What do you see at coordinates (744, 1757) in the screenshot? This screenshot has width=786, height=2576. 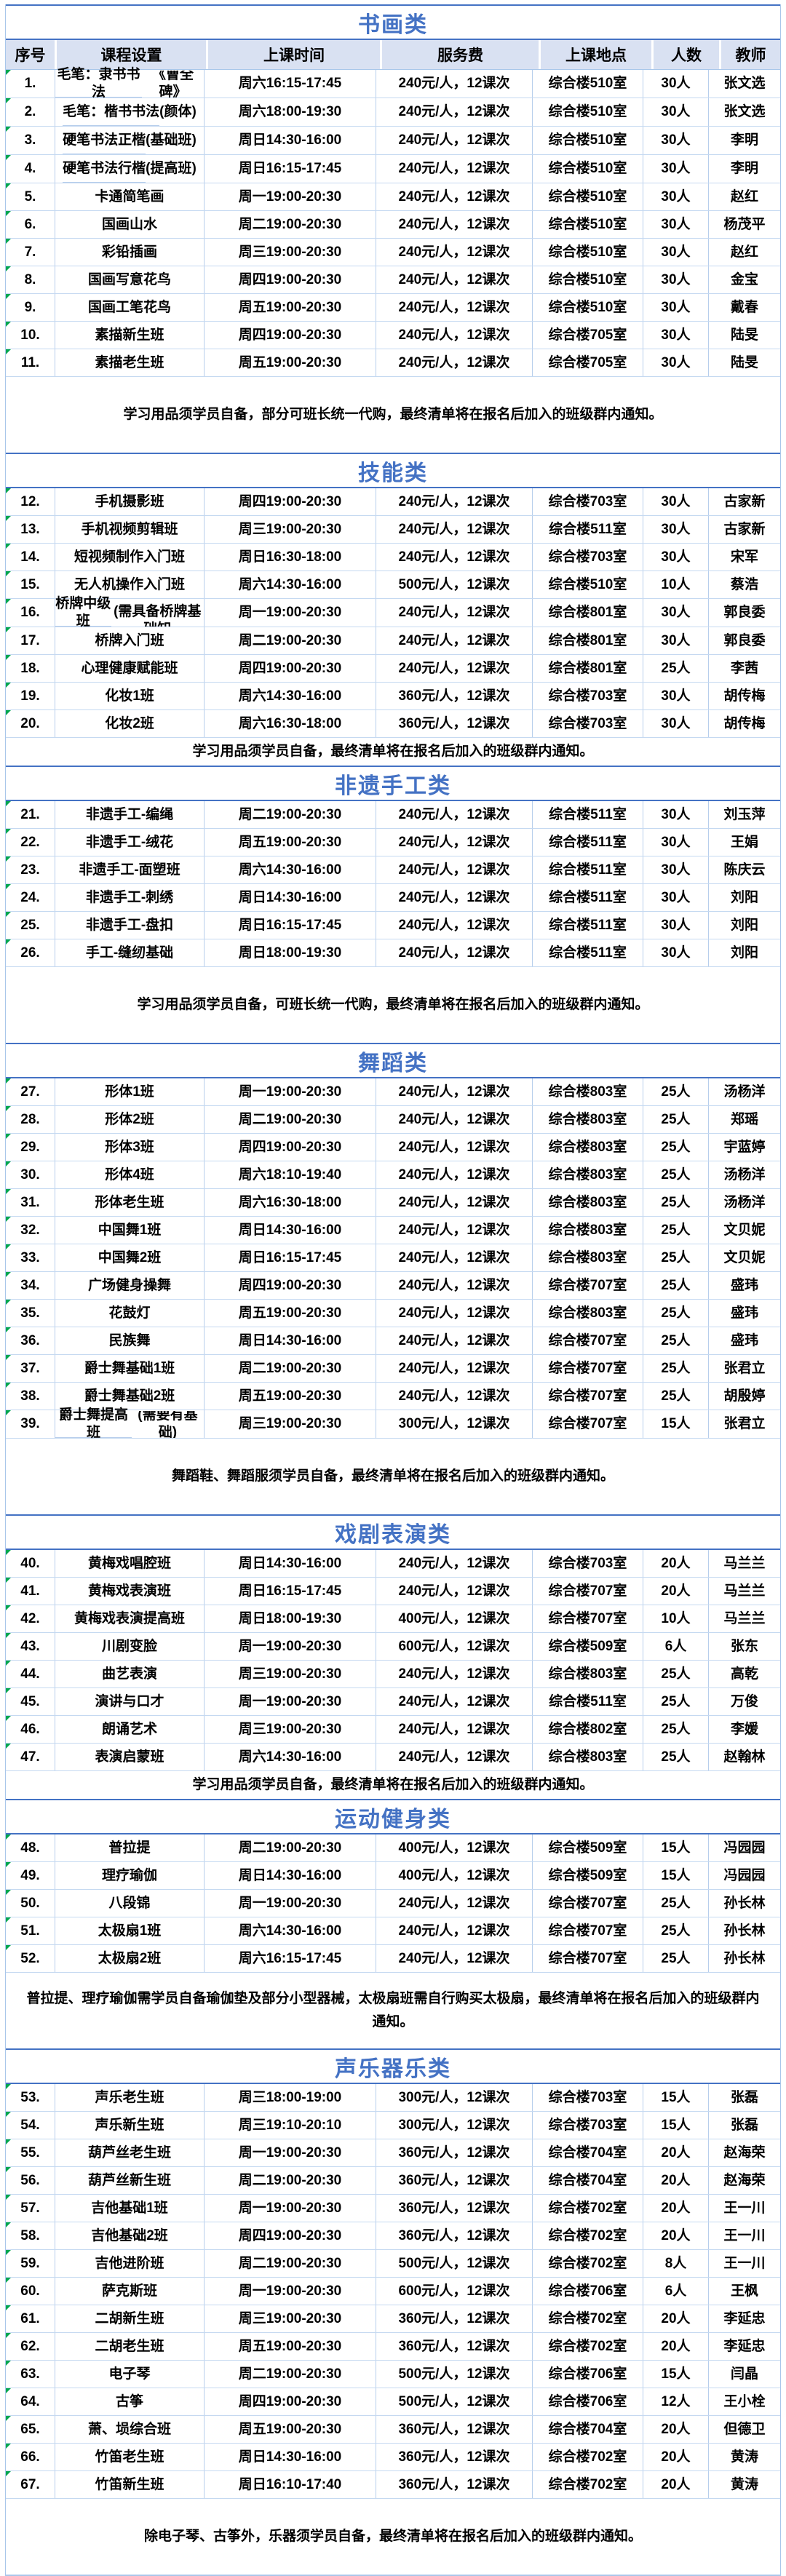 I see `teacher-cell: 赵翰林` at bounding box center [744, 1757].